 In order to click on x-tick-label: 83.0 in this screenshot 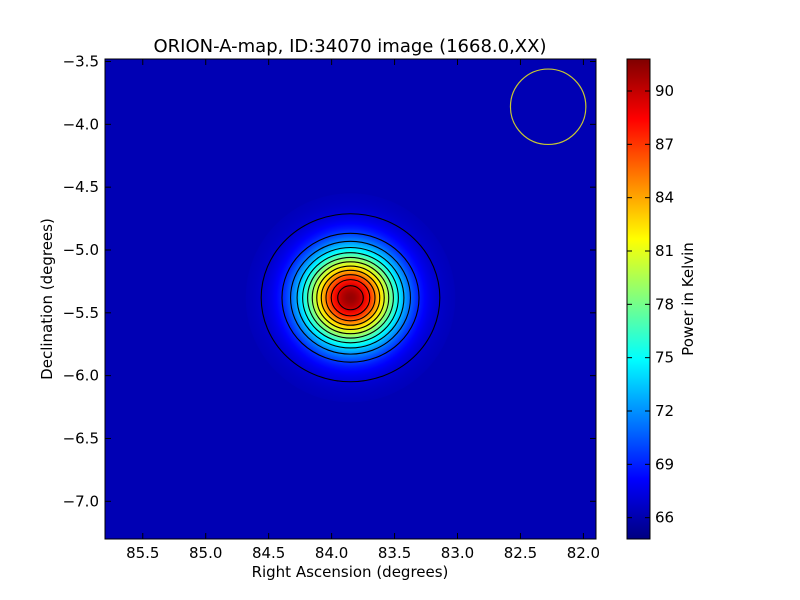, I will do `click(457, 553)`.